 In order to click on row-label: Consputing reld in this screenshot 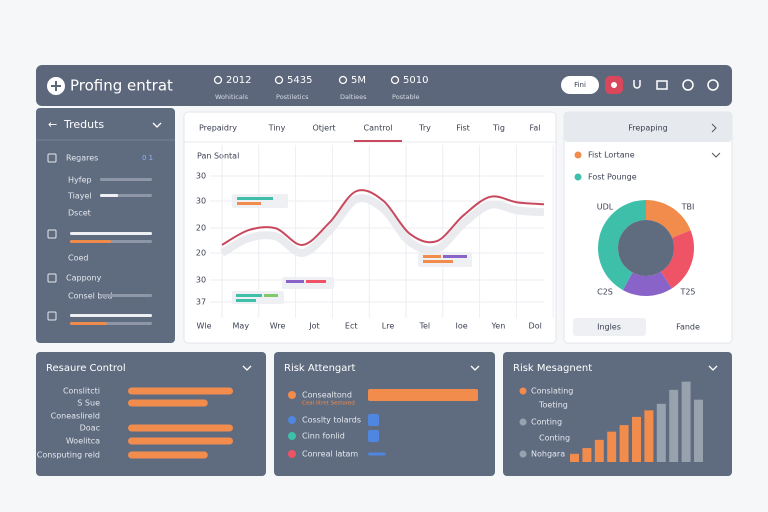, I will do `click(68, 455)`.